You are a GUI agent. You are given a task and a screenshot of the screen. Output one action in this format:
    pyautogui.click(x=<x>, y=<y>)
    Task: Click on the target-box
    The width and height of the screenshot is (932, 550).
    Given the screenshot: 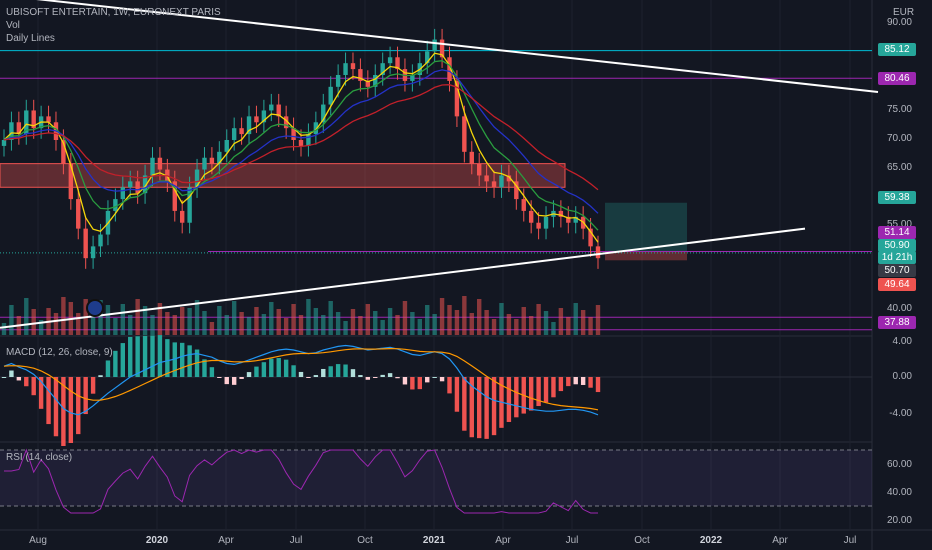 What is the action you would take?
    pyautogui.click(x=646, y=227)
    